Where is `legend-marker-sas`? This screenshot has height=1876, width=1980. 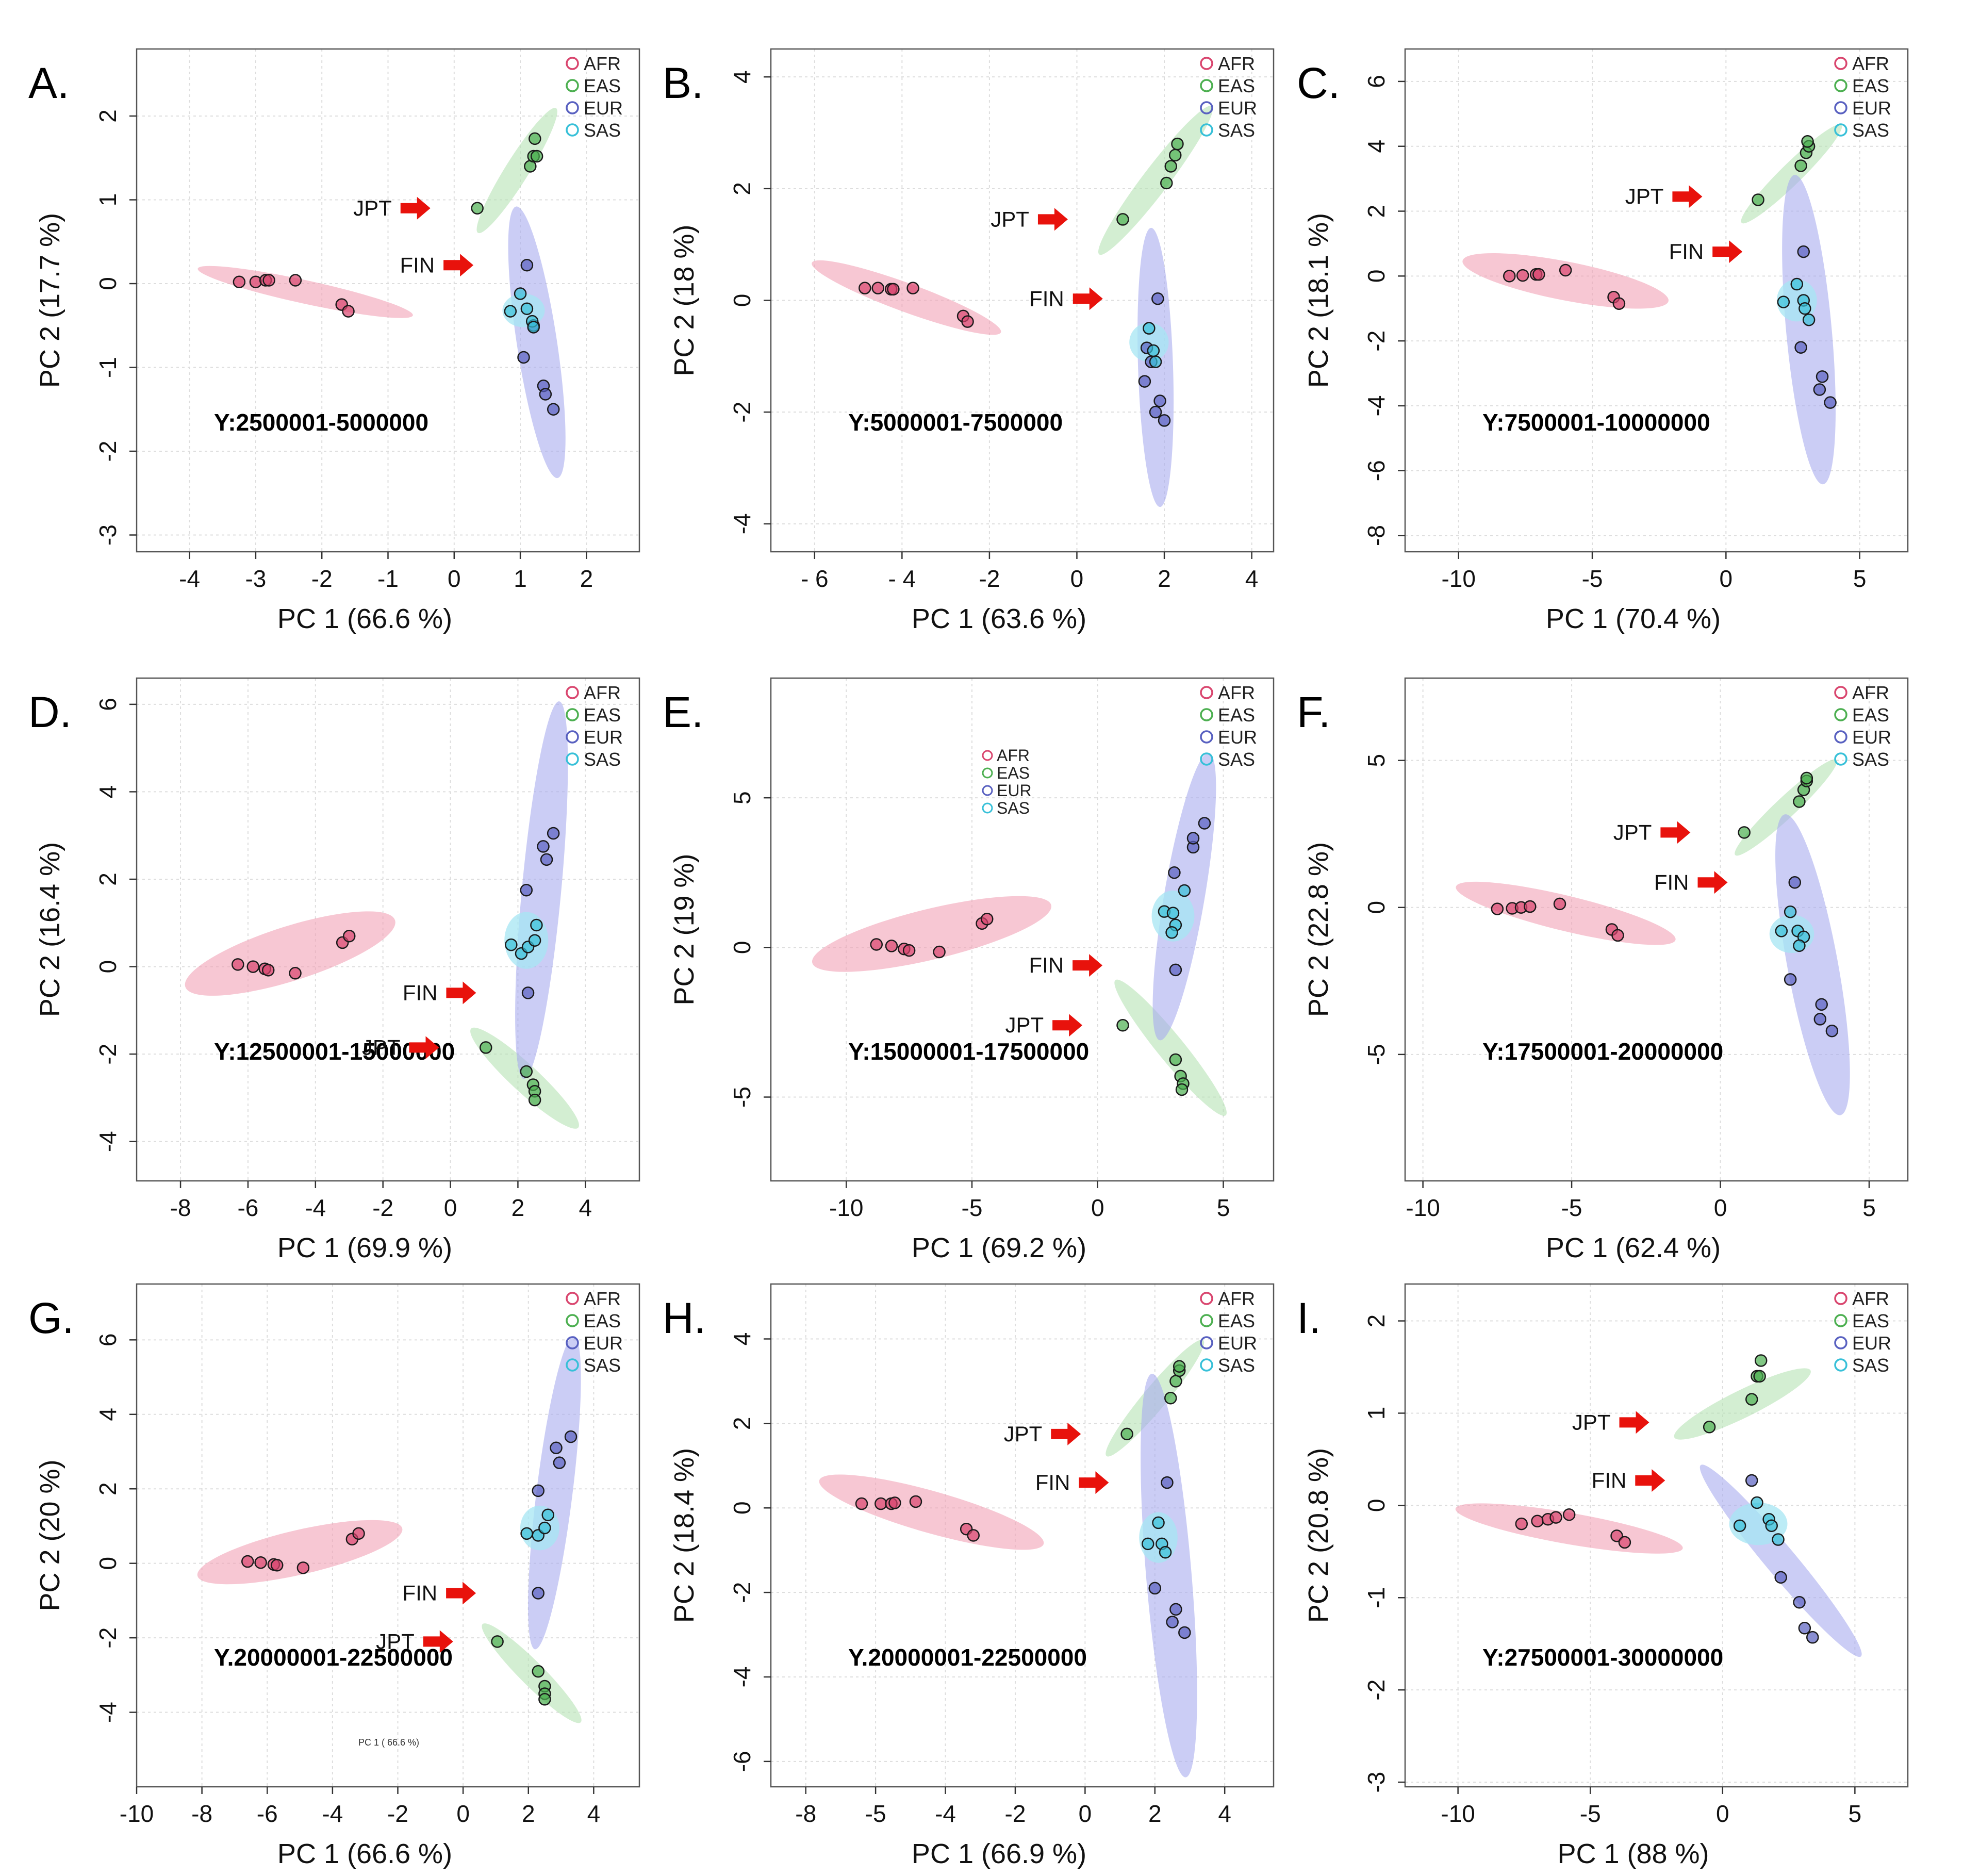
legend-marker-sas is located at coordinates (572, 130).